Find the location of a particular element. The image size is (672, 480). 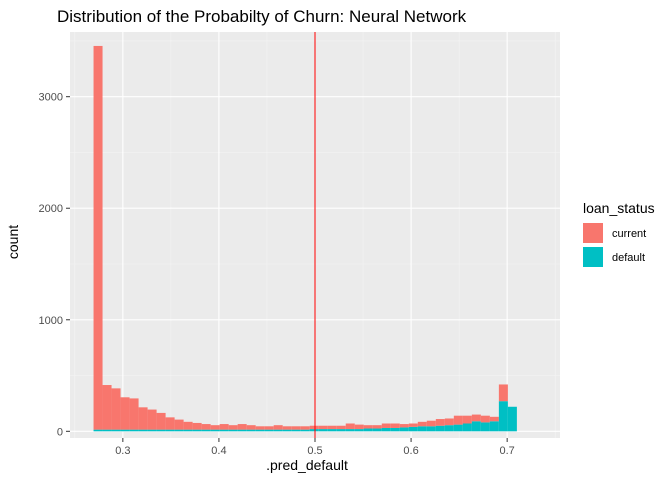

x-tick-label: 0.5 is located at coordinates (314, 451).